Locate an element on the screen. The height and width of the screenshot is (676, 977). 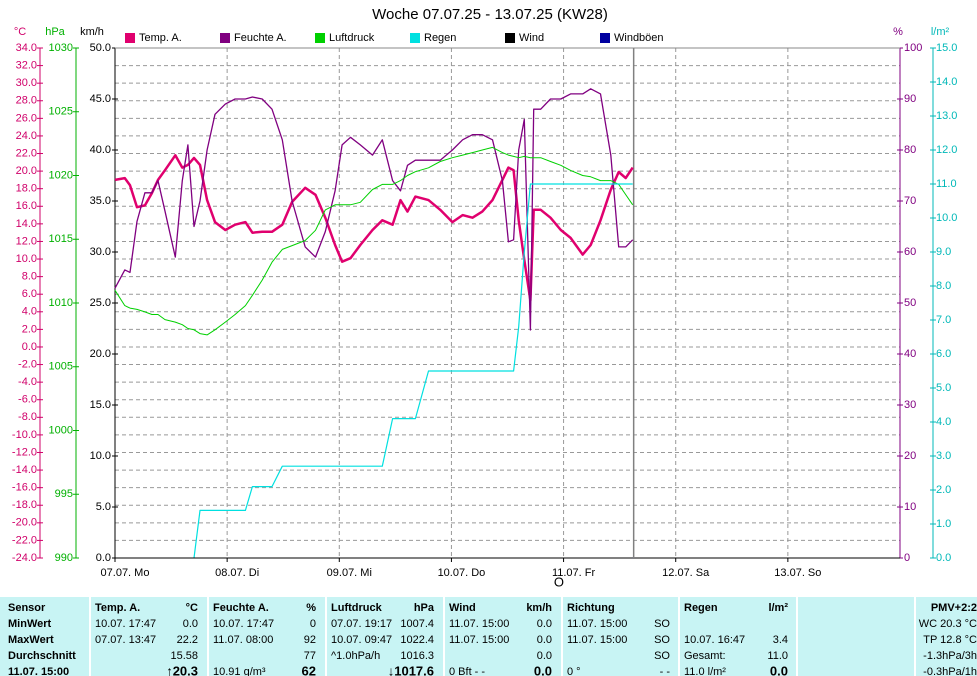
legend-label: Wind is located at coordinates (531, 38).